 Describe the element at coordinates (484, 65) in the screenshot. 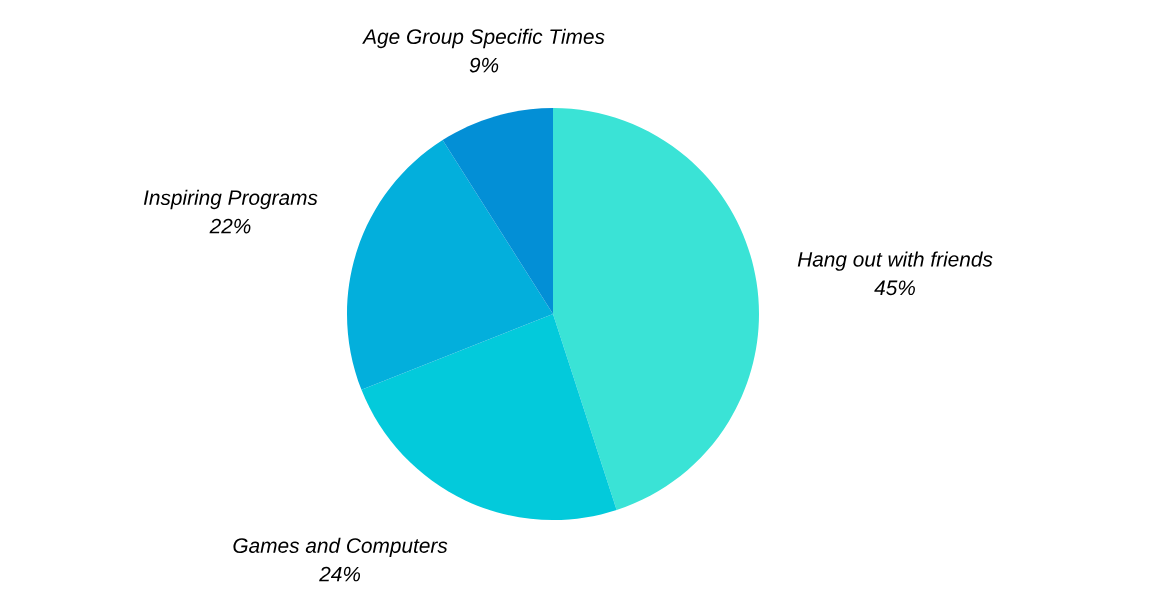

I see `data-label: 9%` at that location.